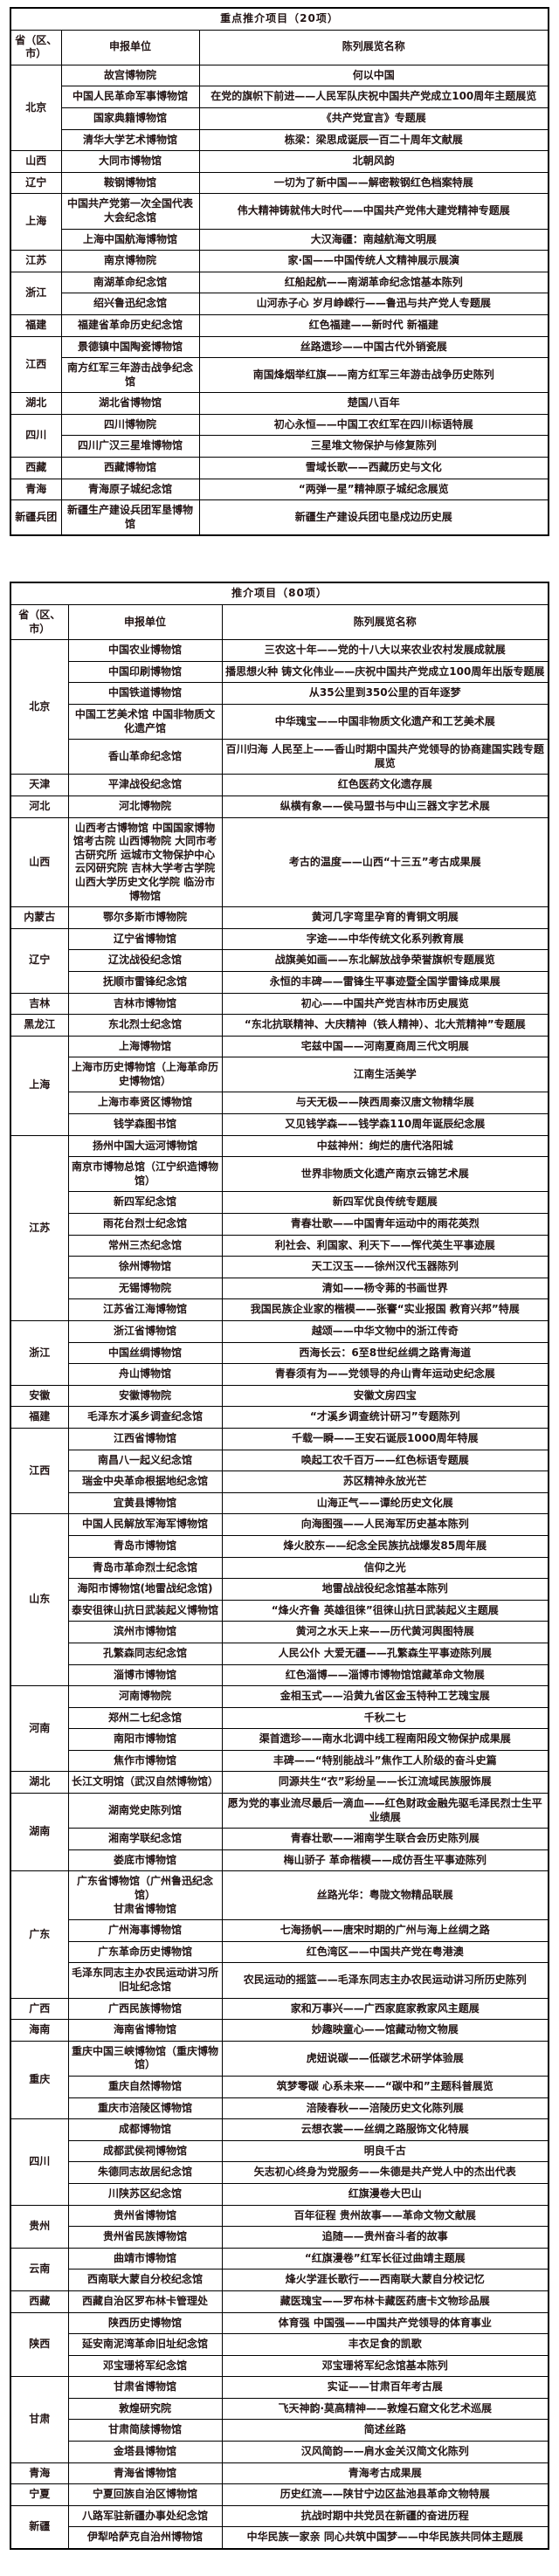 Image resolution: width=559 pixels, height=2576 pixels. What do you see at coordinates (279, 1288) in the screenshot?
I see `table-row: 无锡博物院 清如——杨令茀的书画世界` at bounding box center [279, 1288].